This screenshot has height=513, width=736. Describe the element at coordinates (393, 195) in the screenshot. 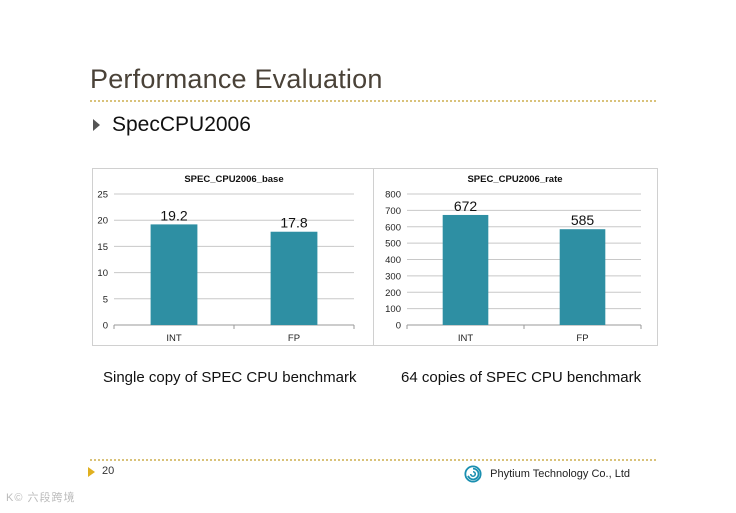

I see `y-tick-label: 800` at that location.